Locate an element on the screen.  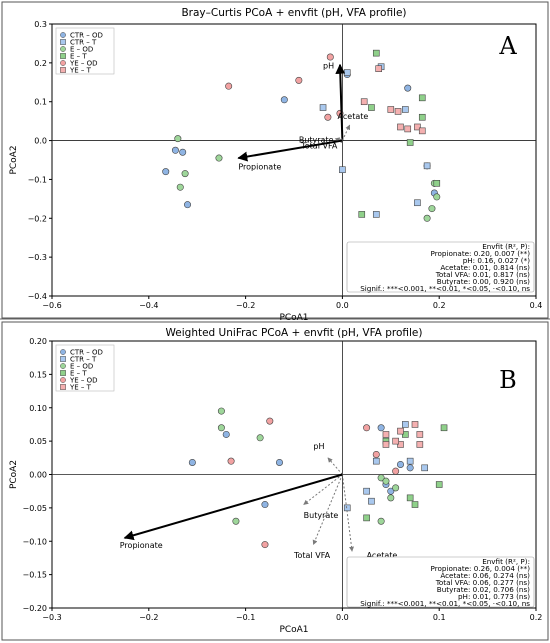
x-tick-label: −0.6 is located at coordinates (51, 305).